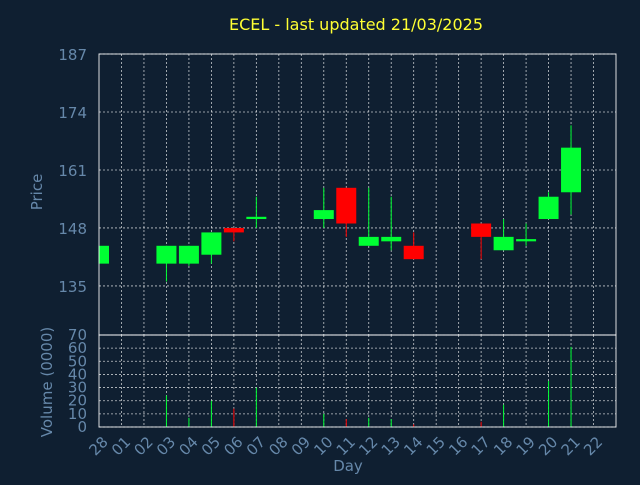 This screenshot has width=640, height=485. I want to click on price-axis-label: Price, so click(37, 192).